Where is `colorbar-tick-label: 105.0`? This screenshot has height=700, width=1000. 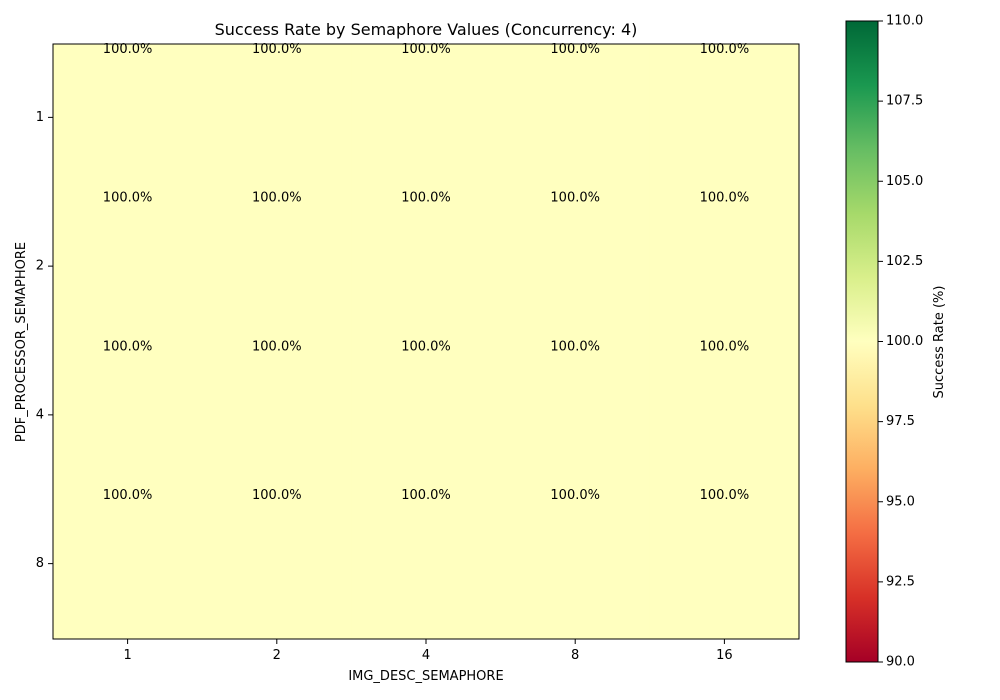 colorbar-tick-label: 105.0 is located at coordinates (904, 181).